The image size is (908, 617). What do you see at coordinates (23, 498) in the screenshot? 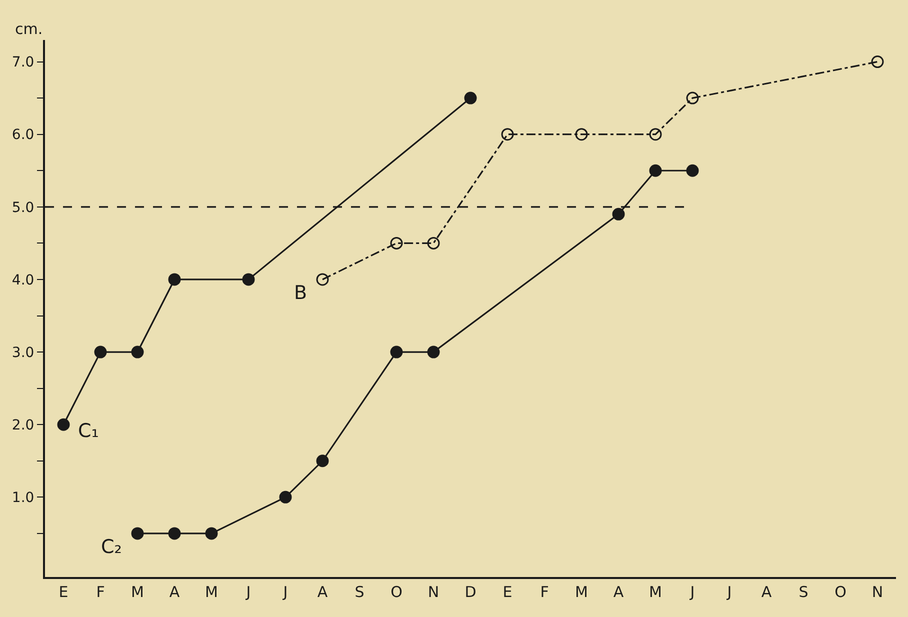
I see `y-tick-label: 1.0` at bounding box center [23, 498].